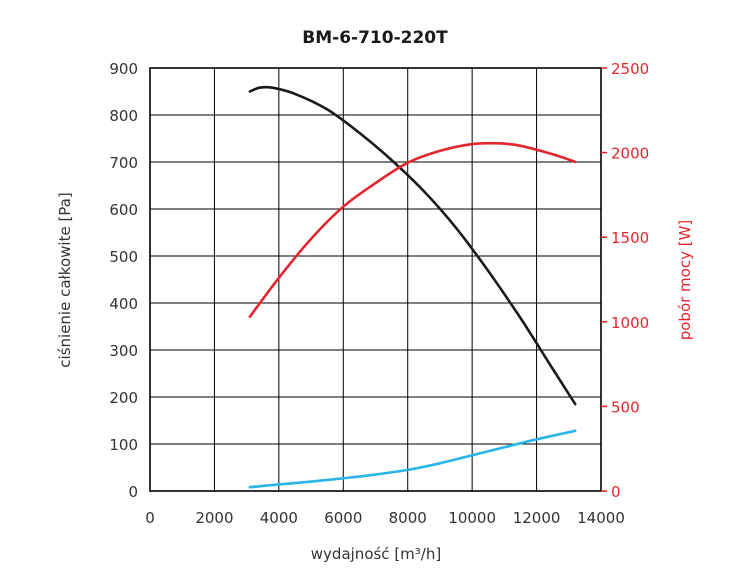  What do you see at coordinates (630, 154) in the screenshot?
I see `y2-tick-label: 2000` at bounding box center [630, 154].